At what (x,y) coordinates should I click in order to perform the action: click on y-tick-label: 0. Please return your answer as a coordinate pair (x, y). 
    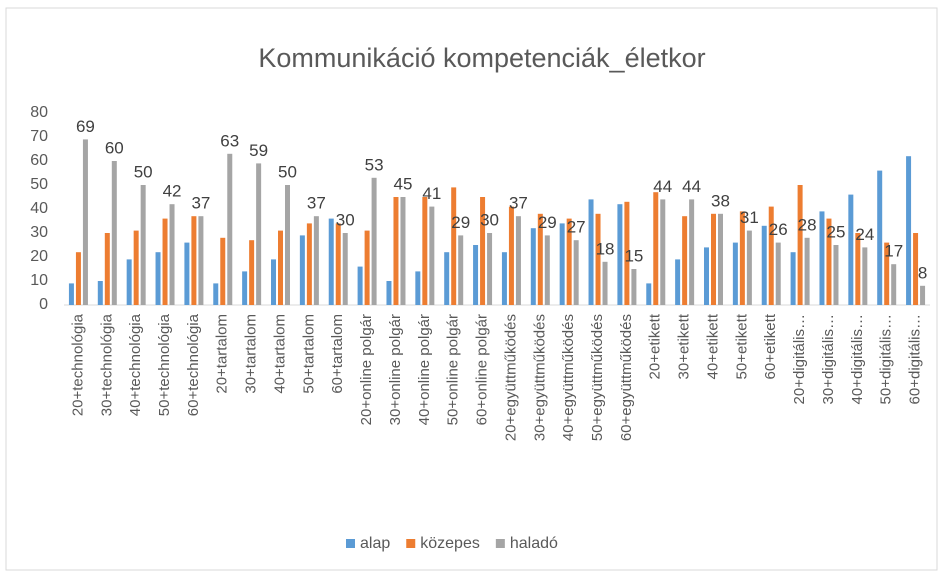
    Looking at the image, I should click on (43, 304).